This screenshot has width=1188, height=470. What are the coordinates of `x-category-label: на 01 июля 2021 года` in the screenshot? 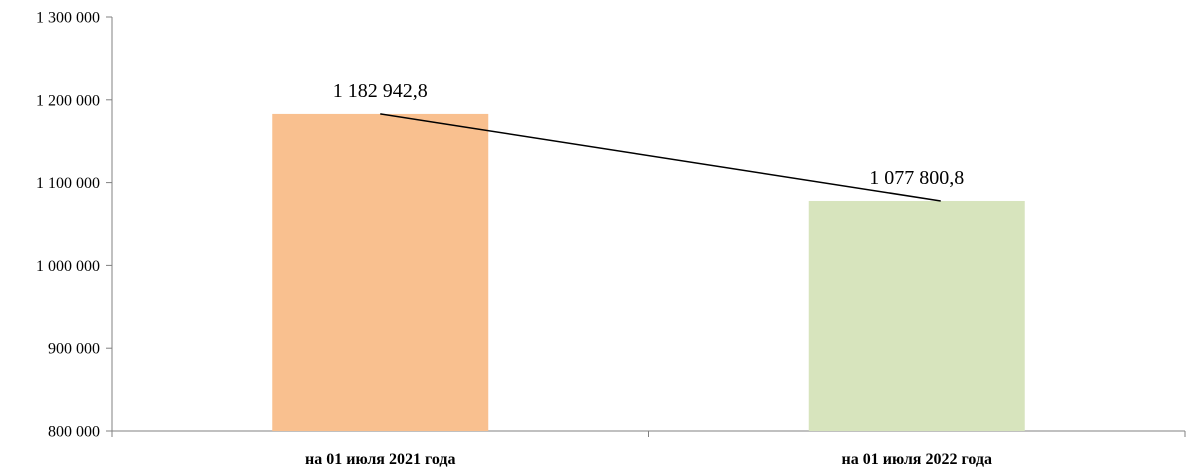 It's located at (380, 459).